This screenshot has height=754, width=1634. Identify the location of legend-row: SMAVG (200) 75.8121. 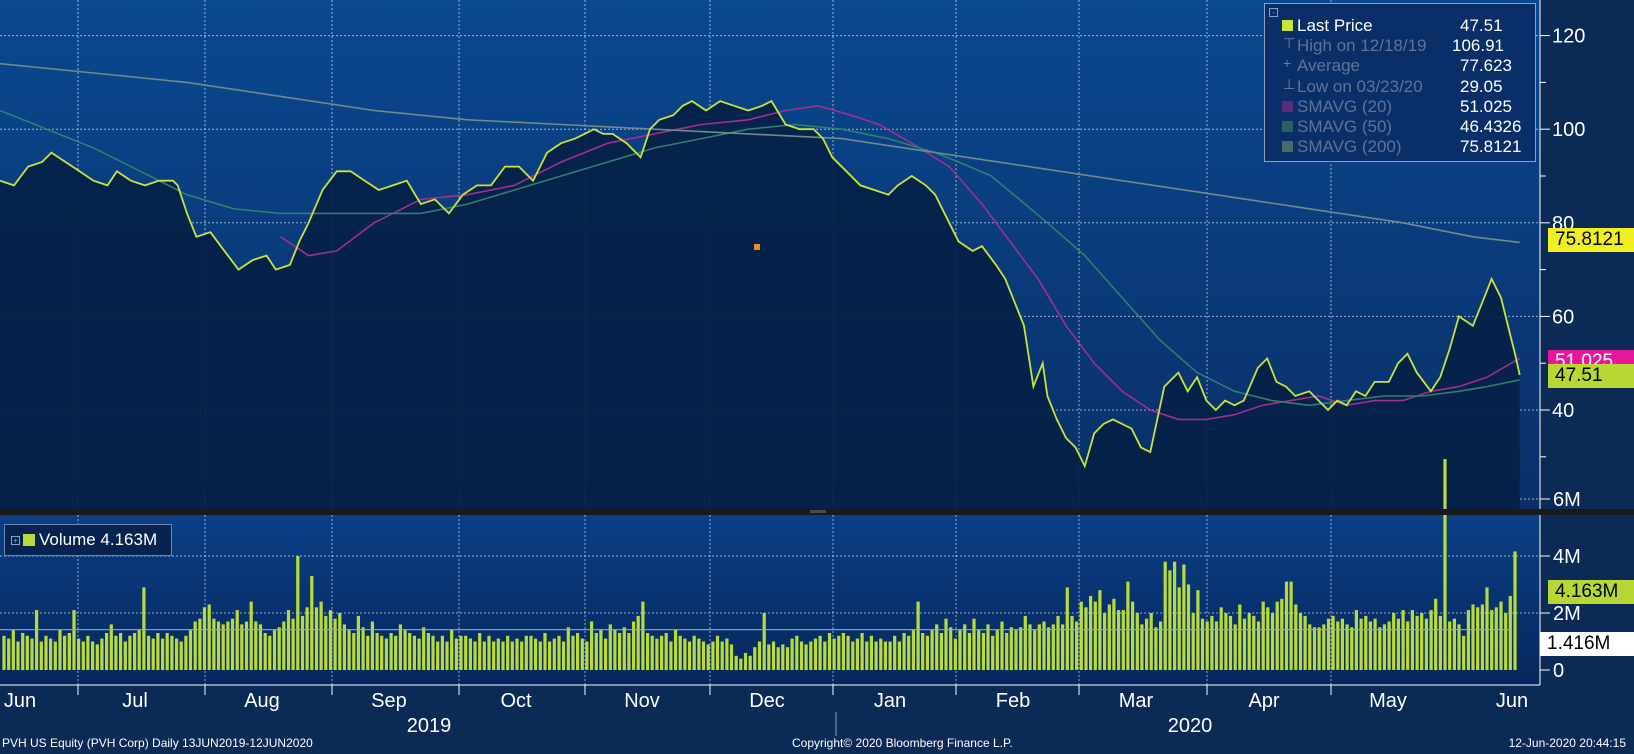
(1400, 147).